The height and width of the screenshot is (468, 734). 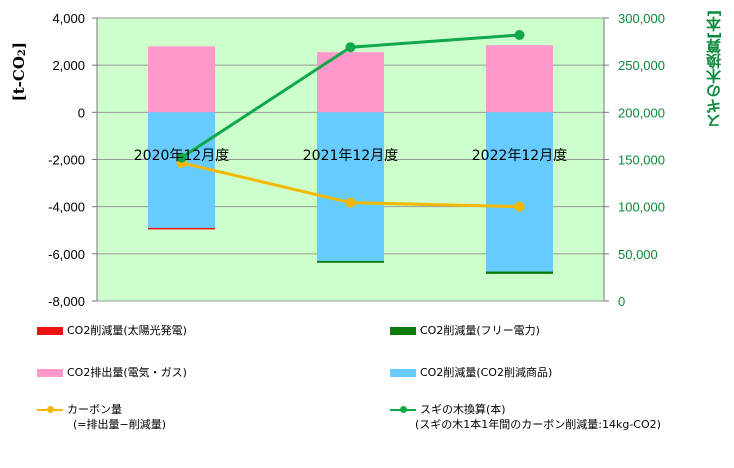 What do you see at coordinates (519, 156) in the screenshot?
I see `category-label: 2022年12月度` at bounding box center [519, 156].